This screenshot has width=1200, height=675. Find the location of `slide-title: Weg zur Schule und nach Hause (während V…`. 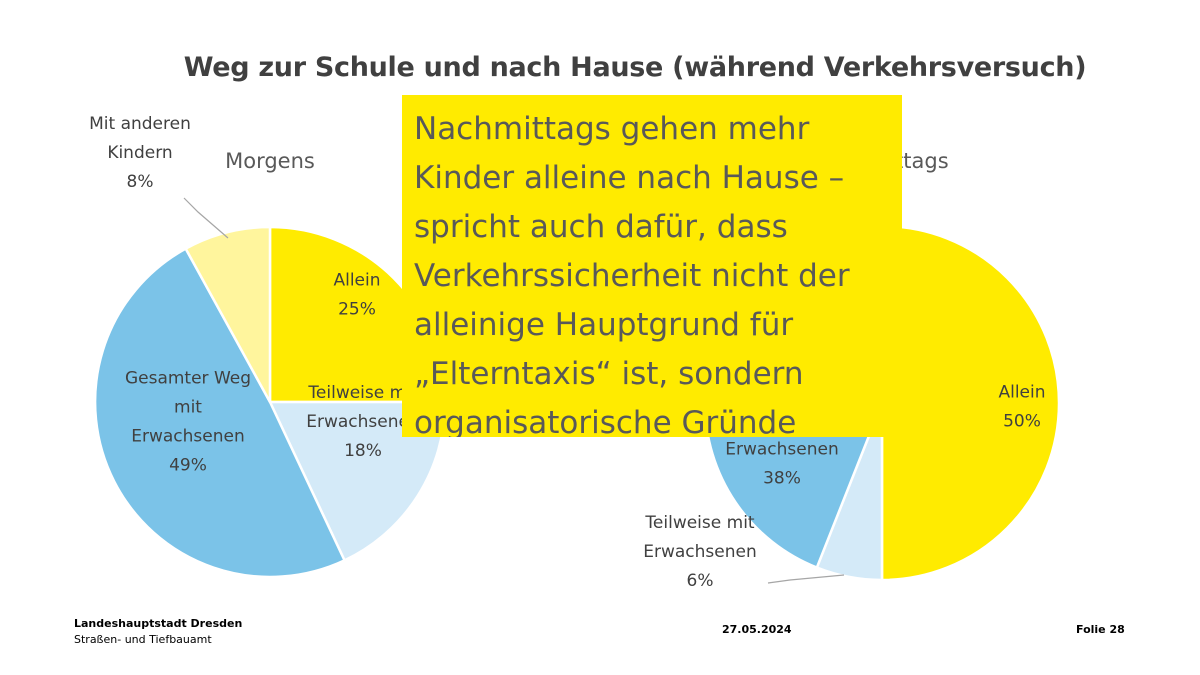

slide-title: Weg zur Schule und nach Hause (während V… is located at coordinates (635, 67).